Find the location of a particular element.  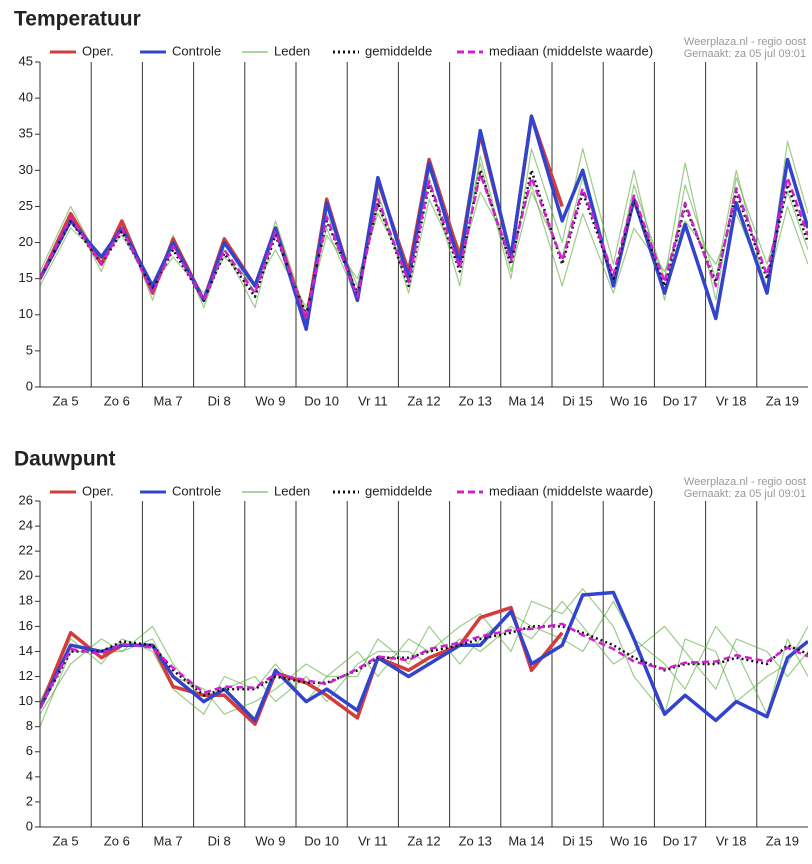

y-tick-label: 14 is located at coordinates (26, 650).